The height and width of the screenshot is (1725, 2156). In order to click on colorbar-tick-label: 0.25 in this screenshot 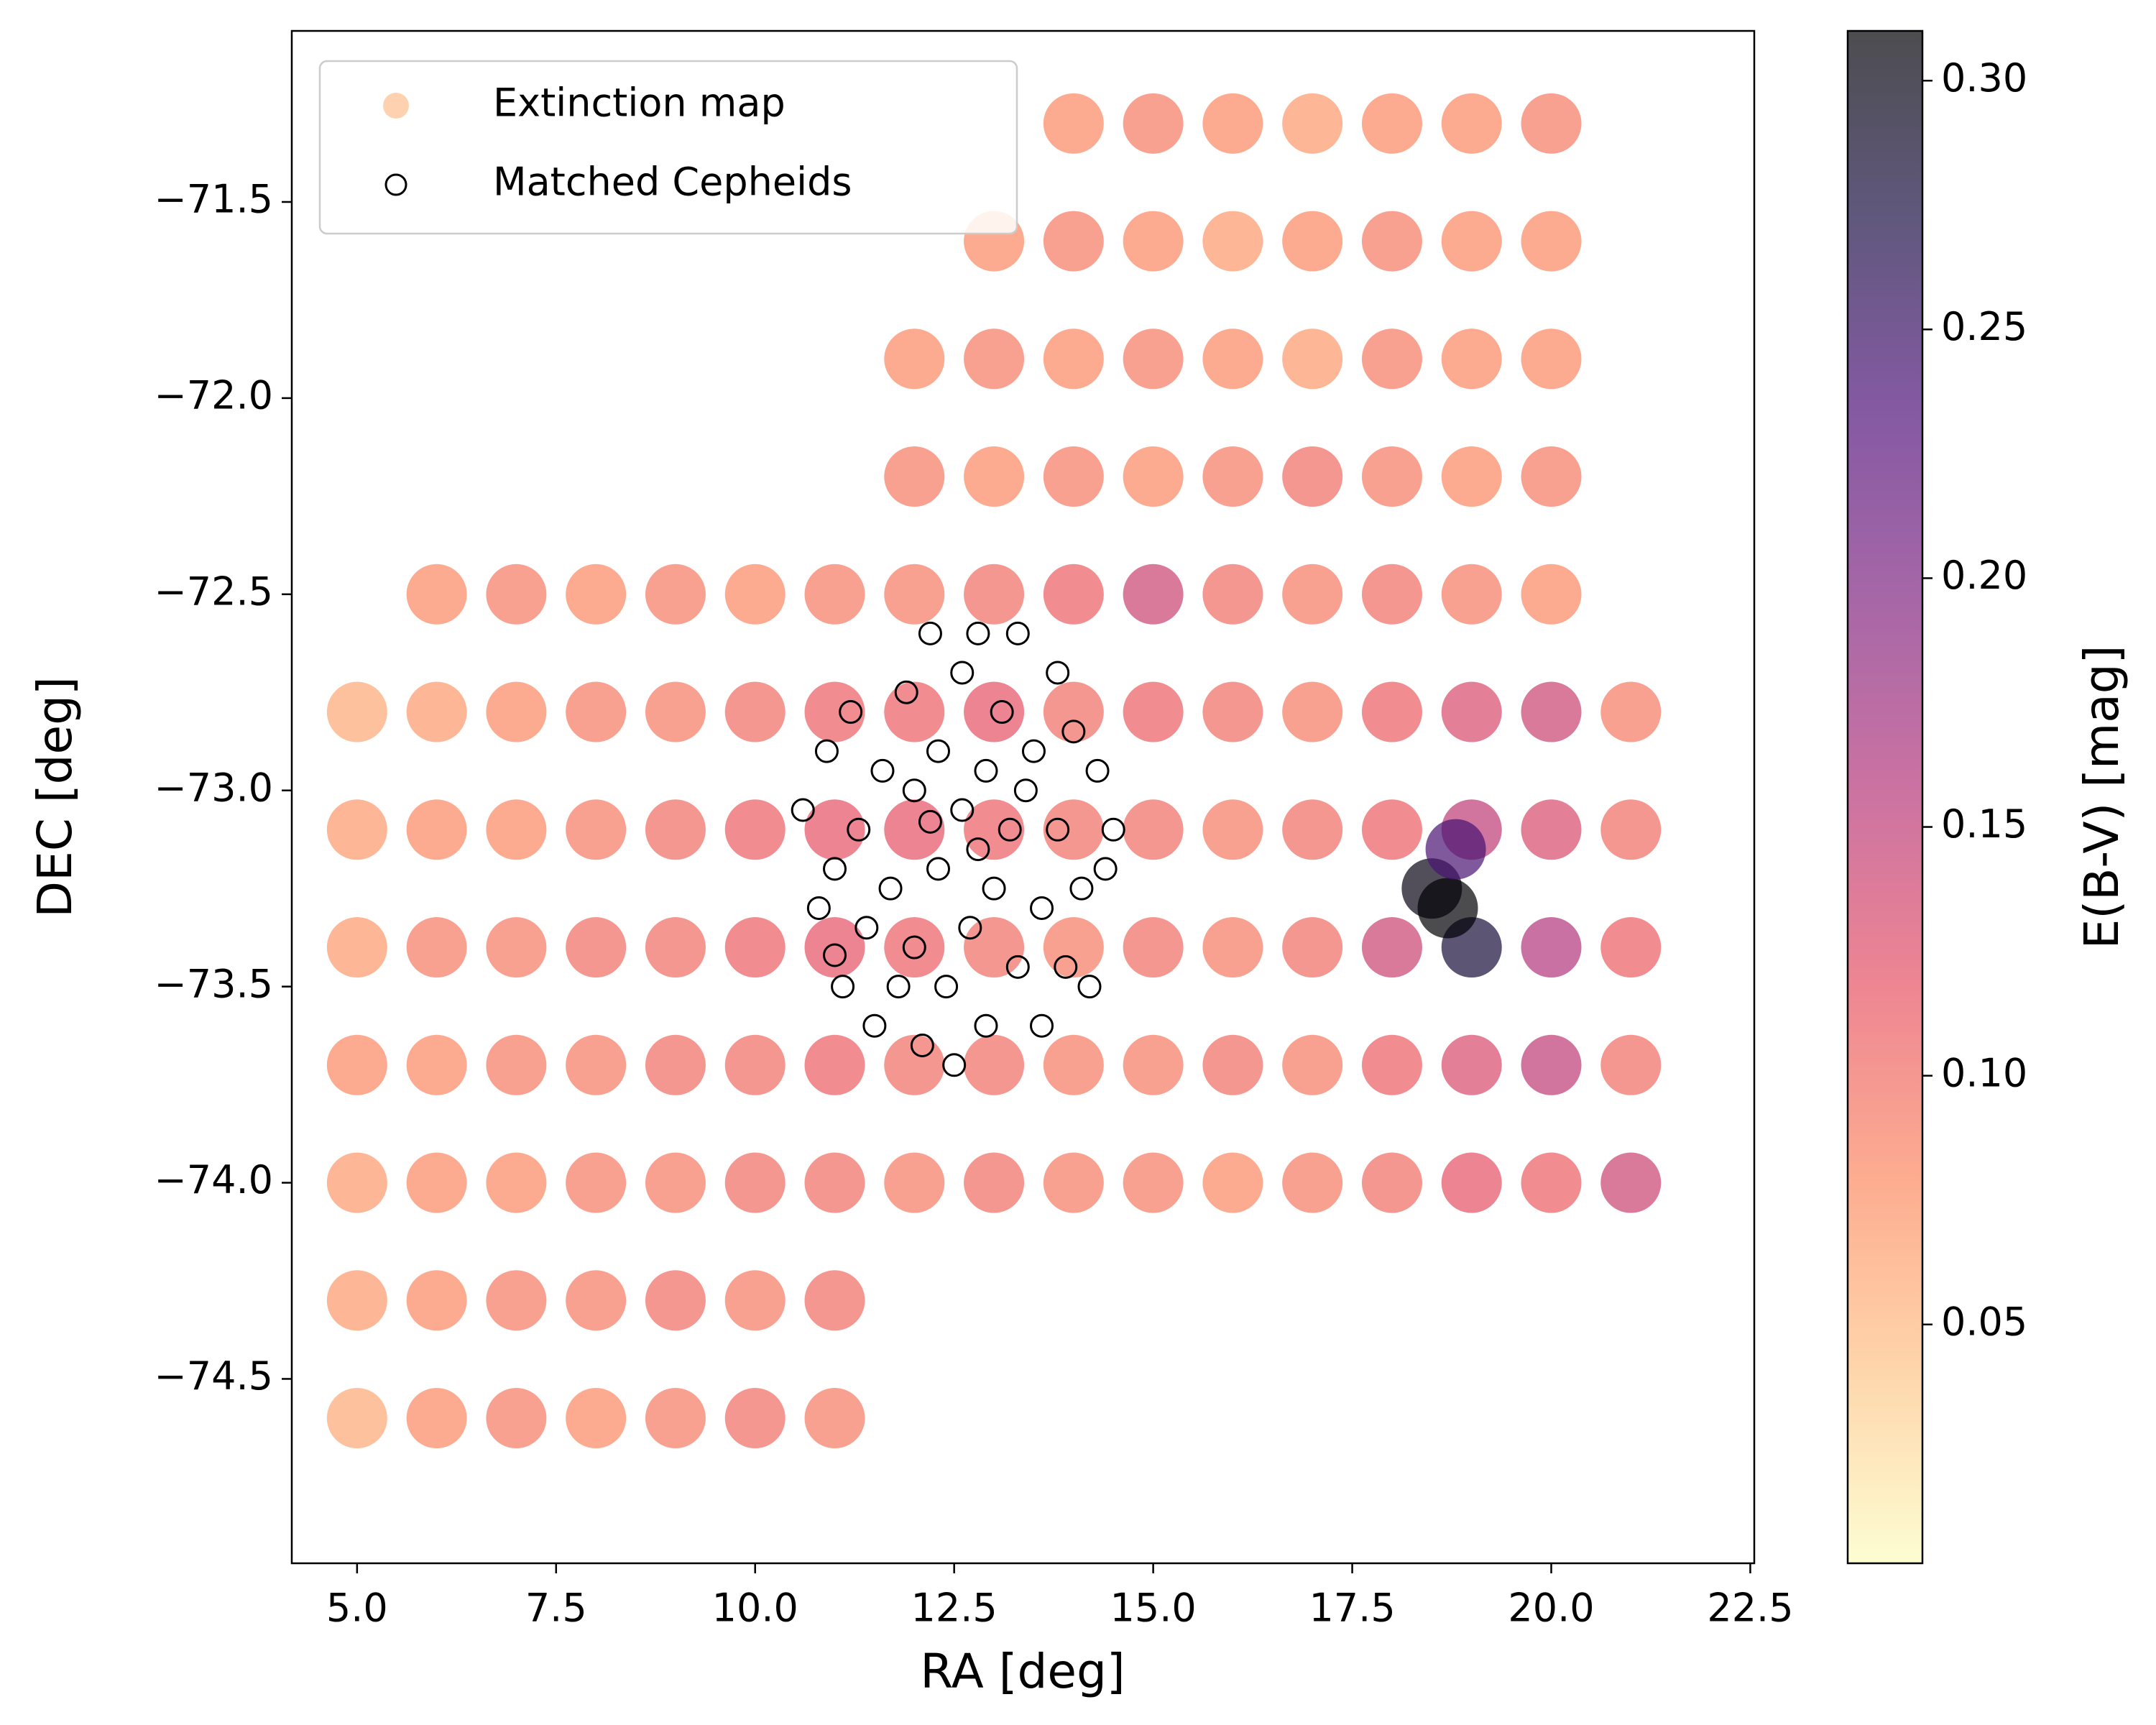, I will do `click(1984, 326)`.